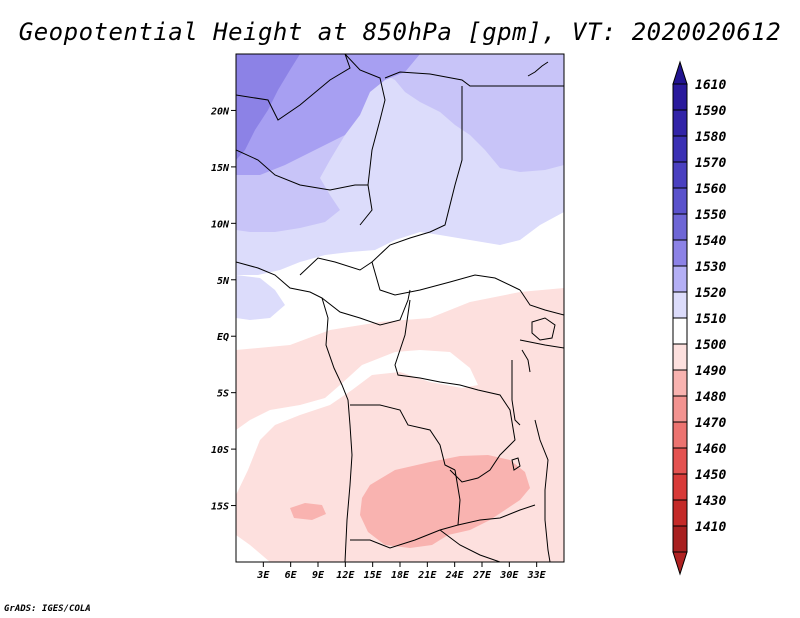 The image size is (800, 618). I want to click on colorbar-label: 1490, so click(710, 371).